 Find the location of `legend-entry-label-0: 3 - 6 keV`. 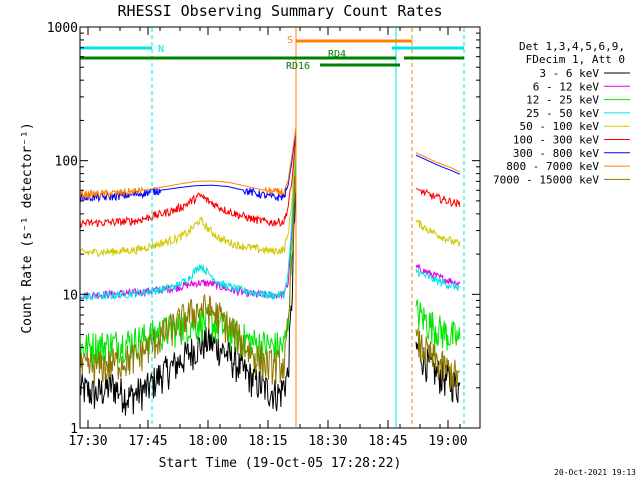

legend-entry-label-0: 3 - 6 keV is located at coordinates (569, 73).